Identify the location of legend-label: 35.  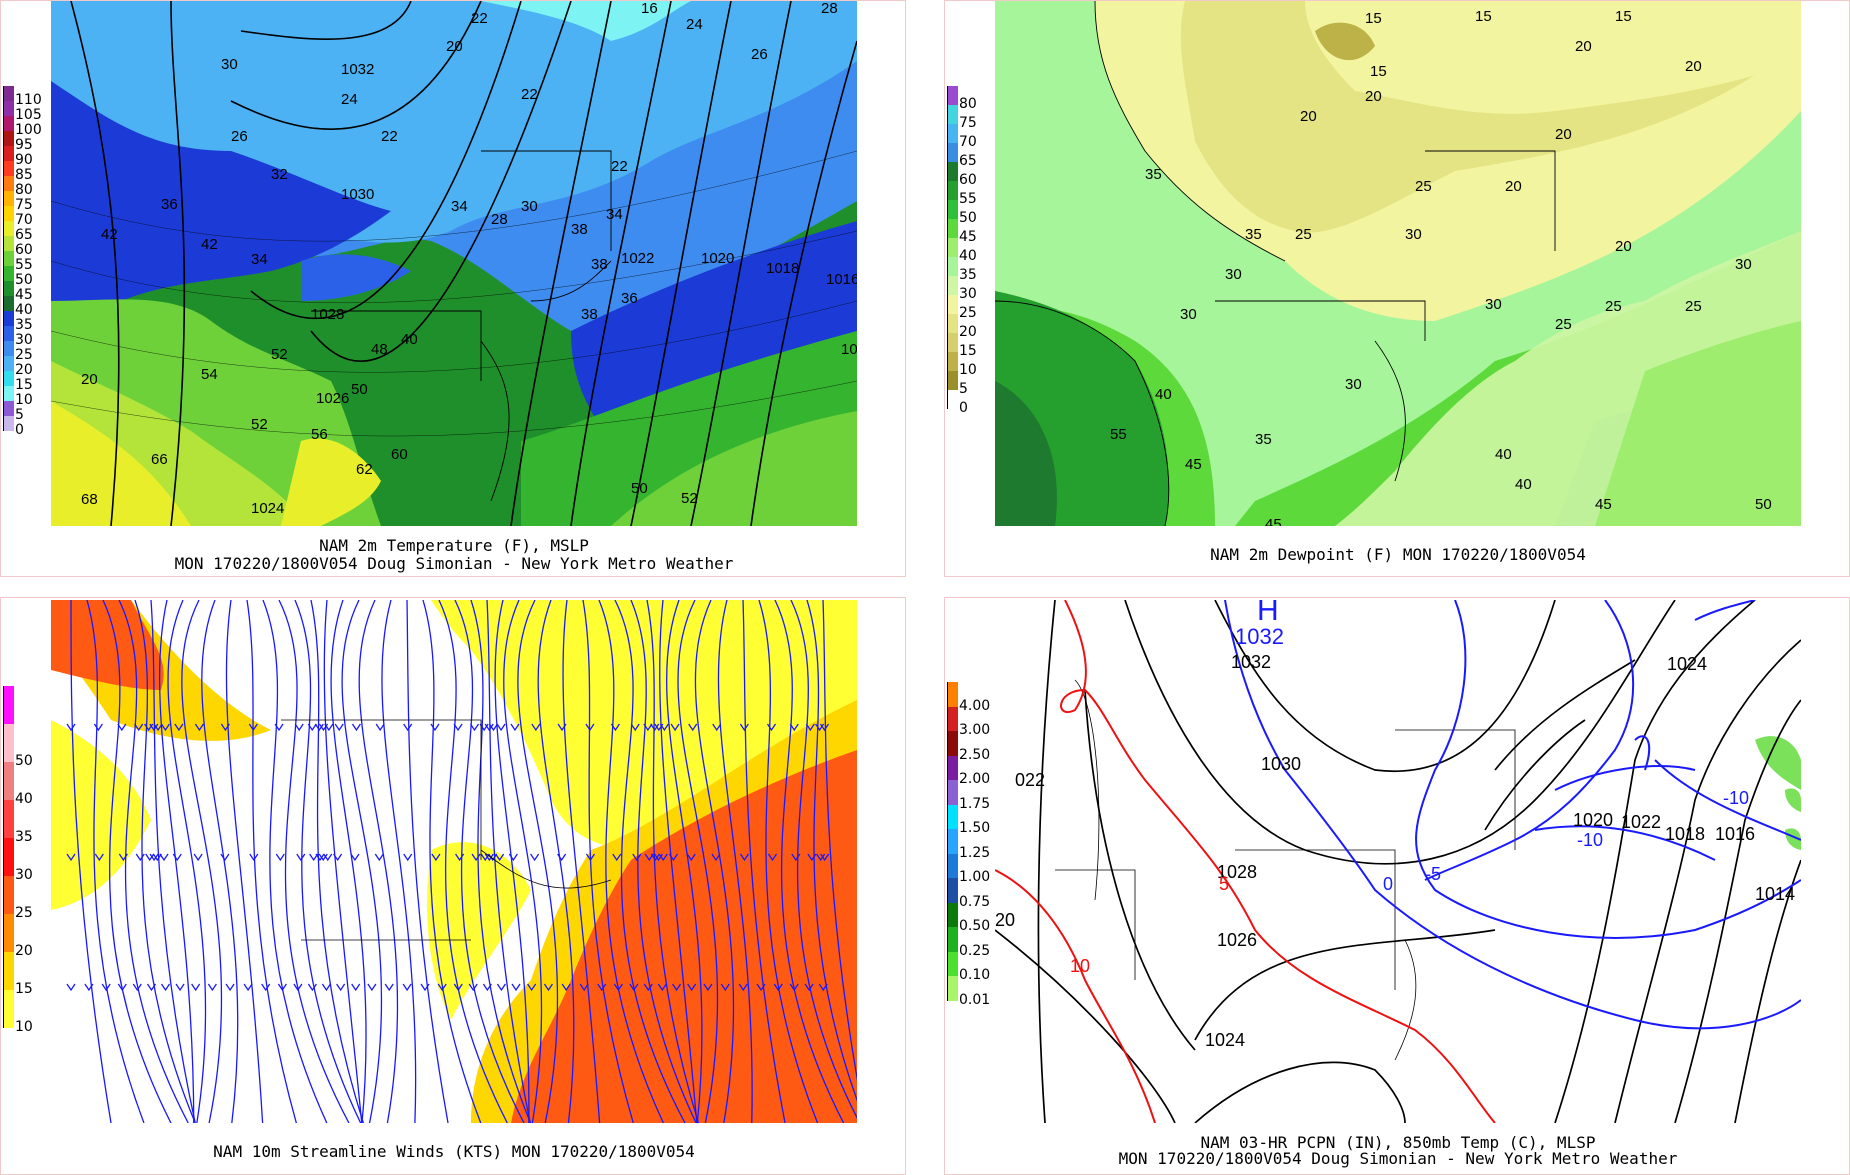
(24, 325).